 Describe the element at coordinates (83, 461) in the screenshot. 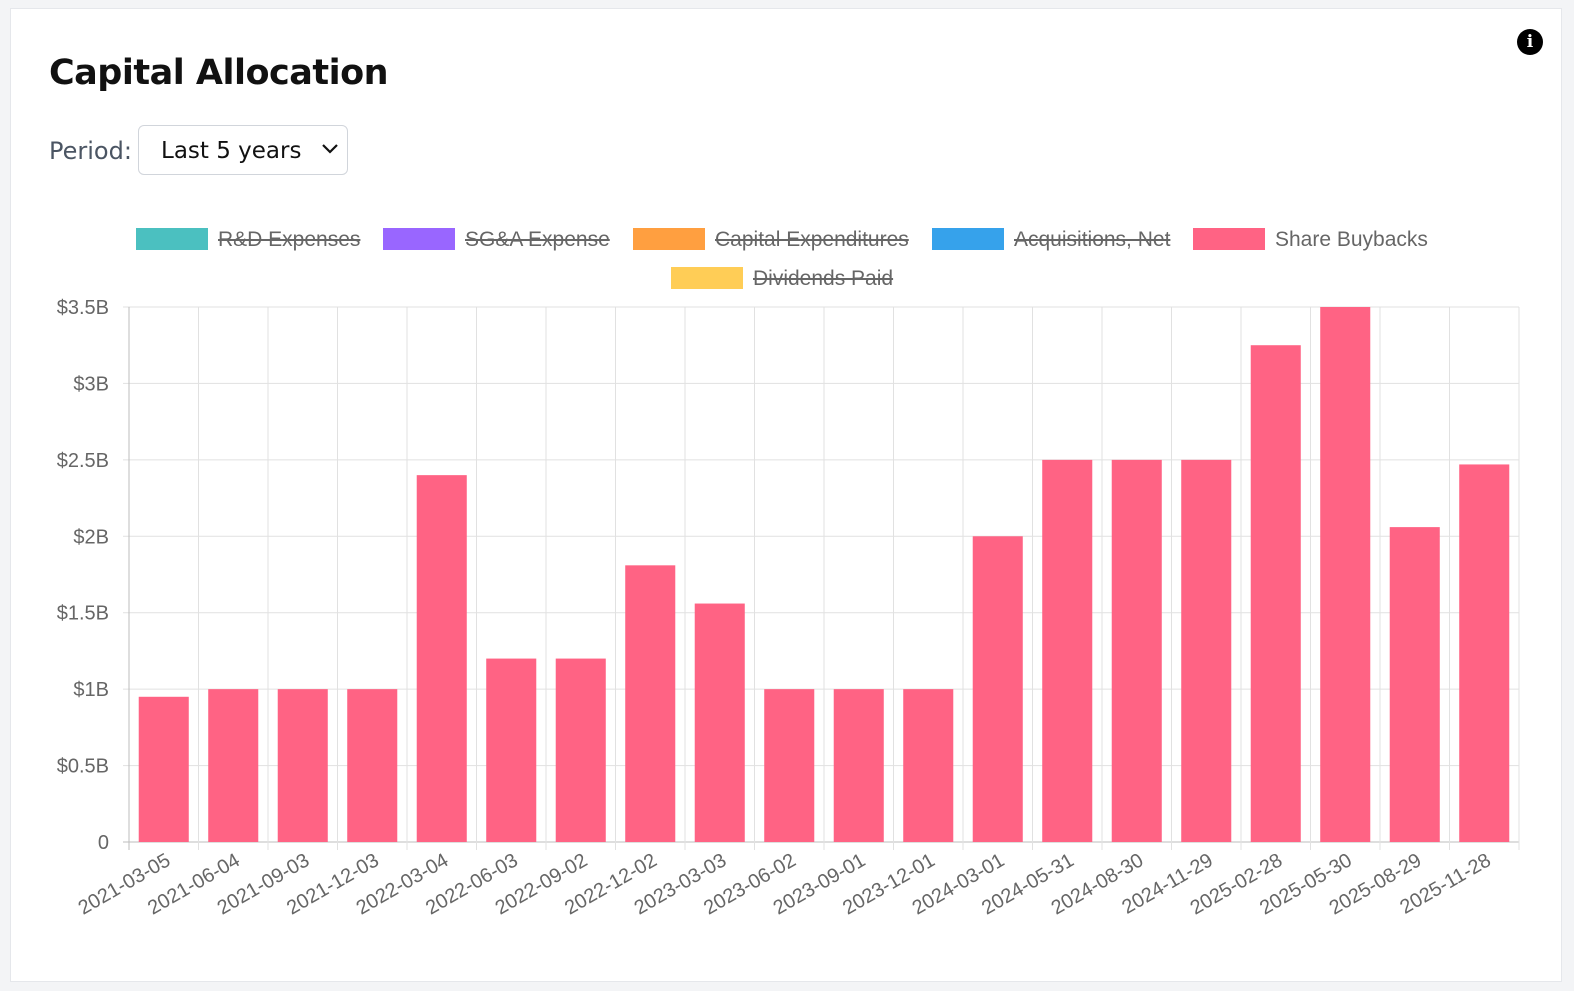

I see `y-tick-label: $2.5B` at that location.